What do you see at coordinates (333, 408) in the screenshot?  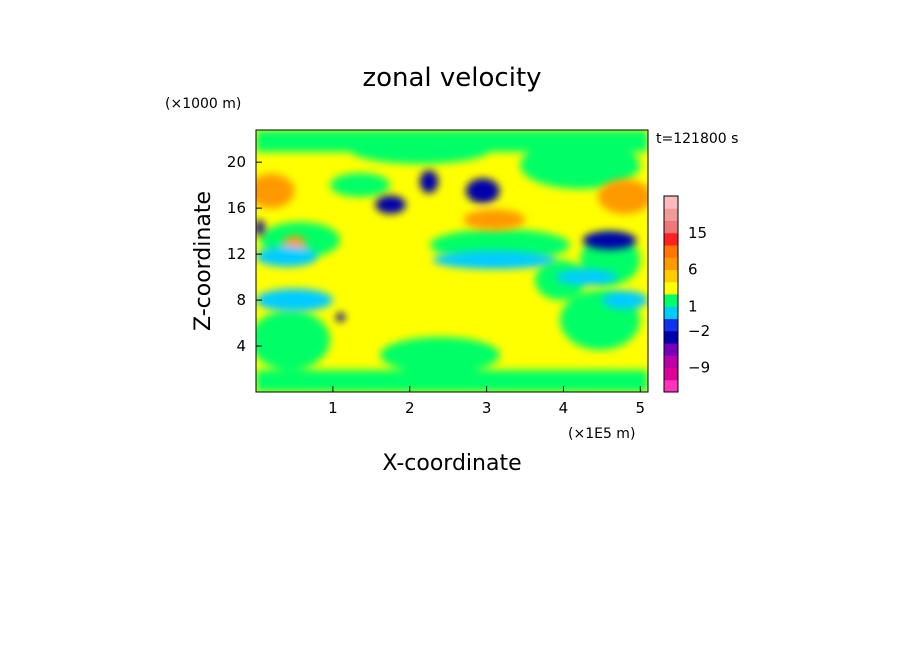 I see `x-tick-label: 1` at bounding box center [333, 408].